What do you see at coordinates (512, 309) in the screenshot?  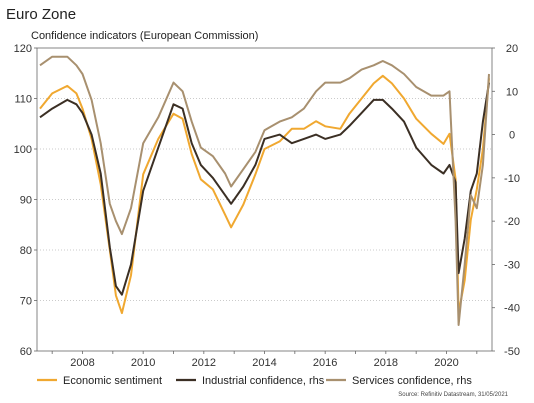 I see `right-tick-label: -40` at bounding box center [512, 309].